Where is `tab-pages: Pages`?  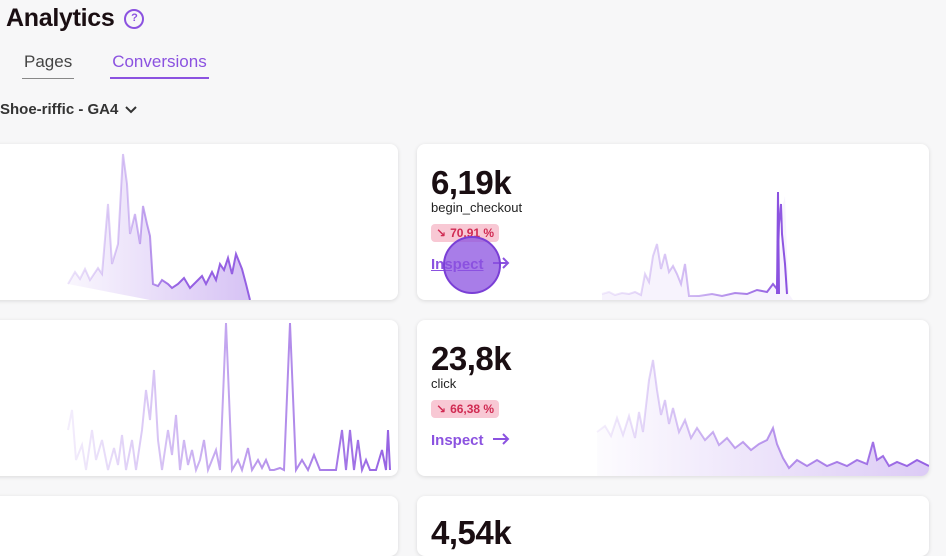 tab-pages: Pages is located at coordinates (48, 65).